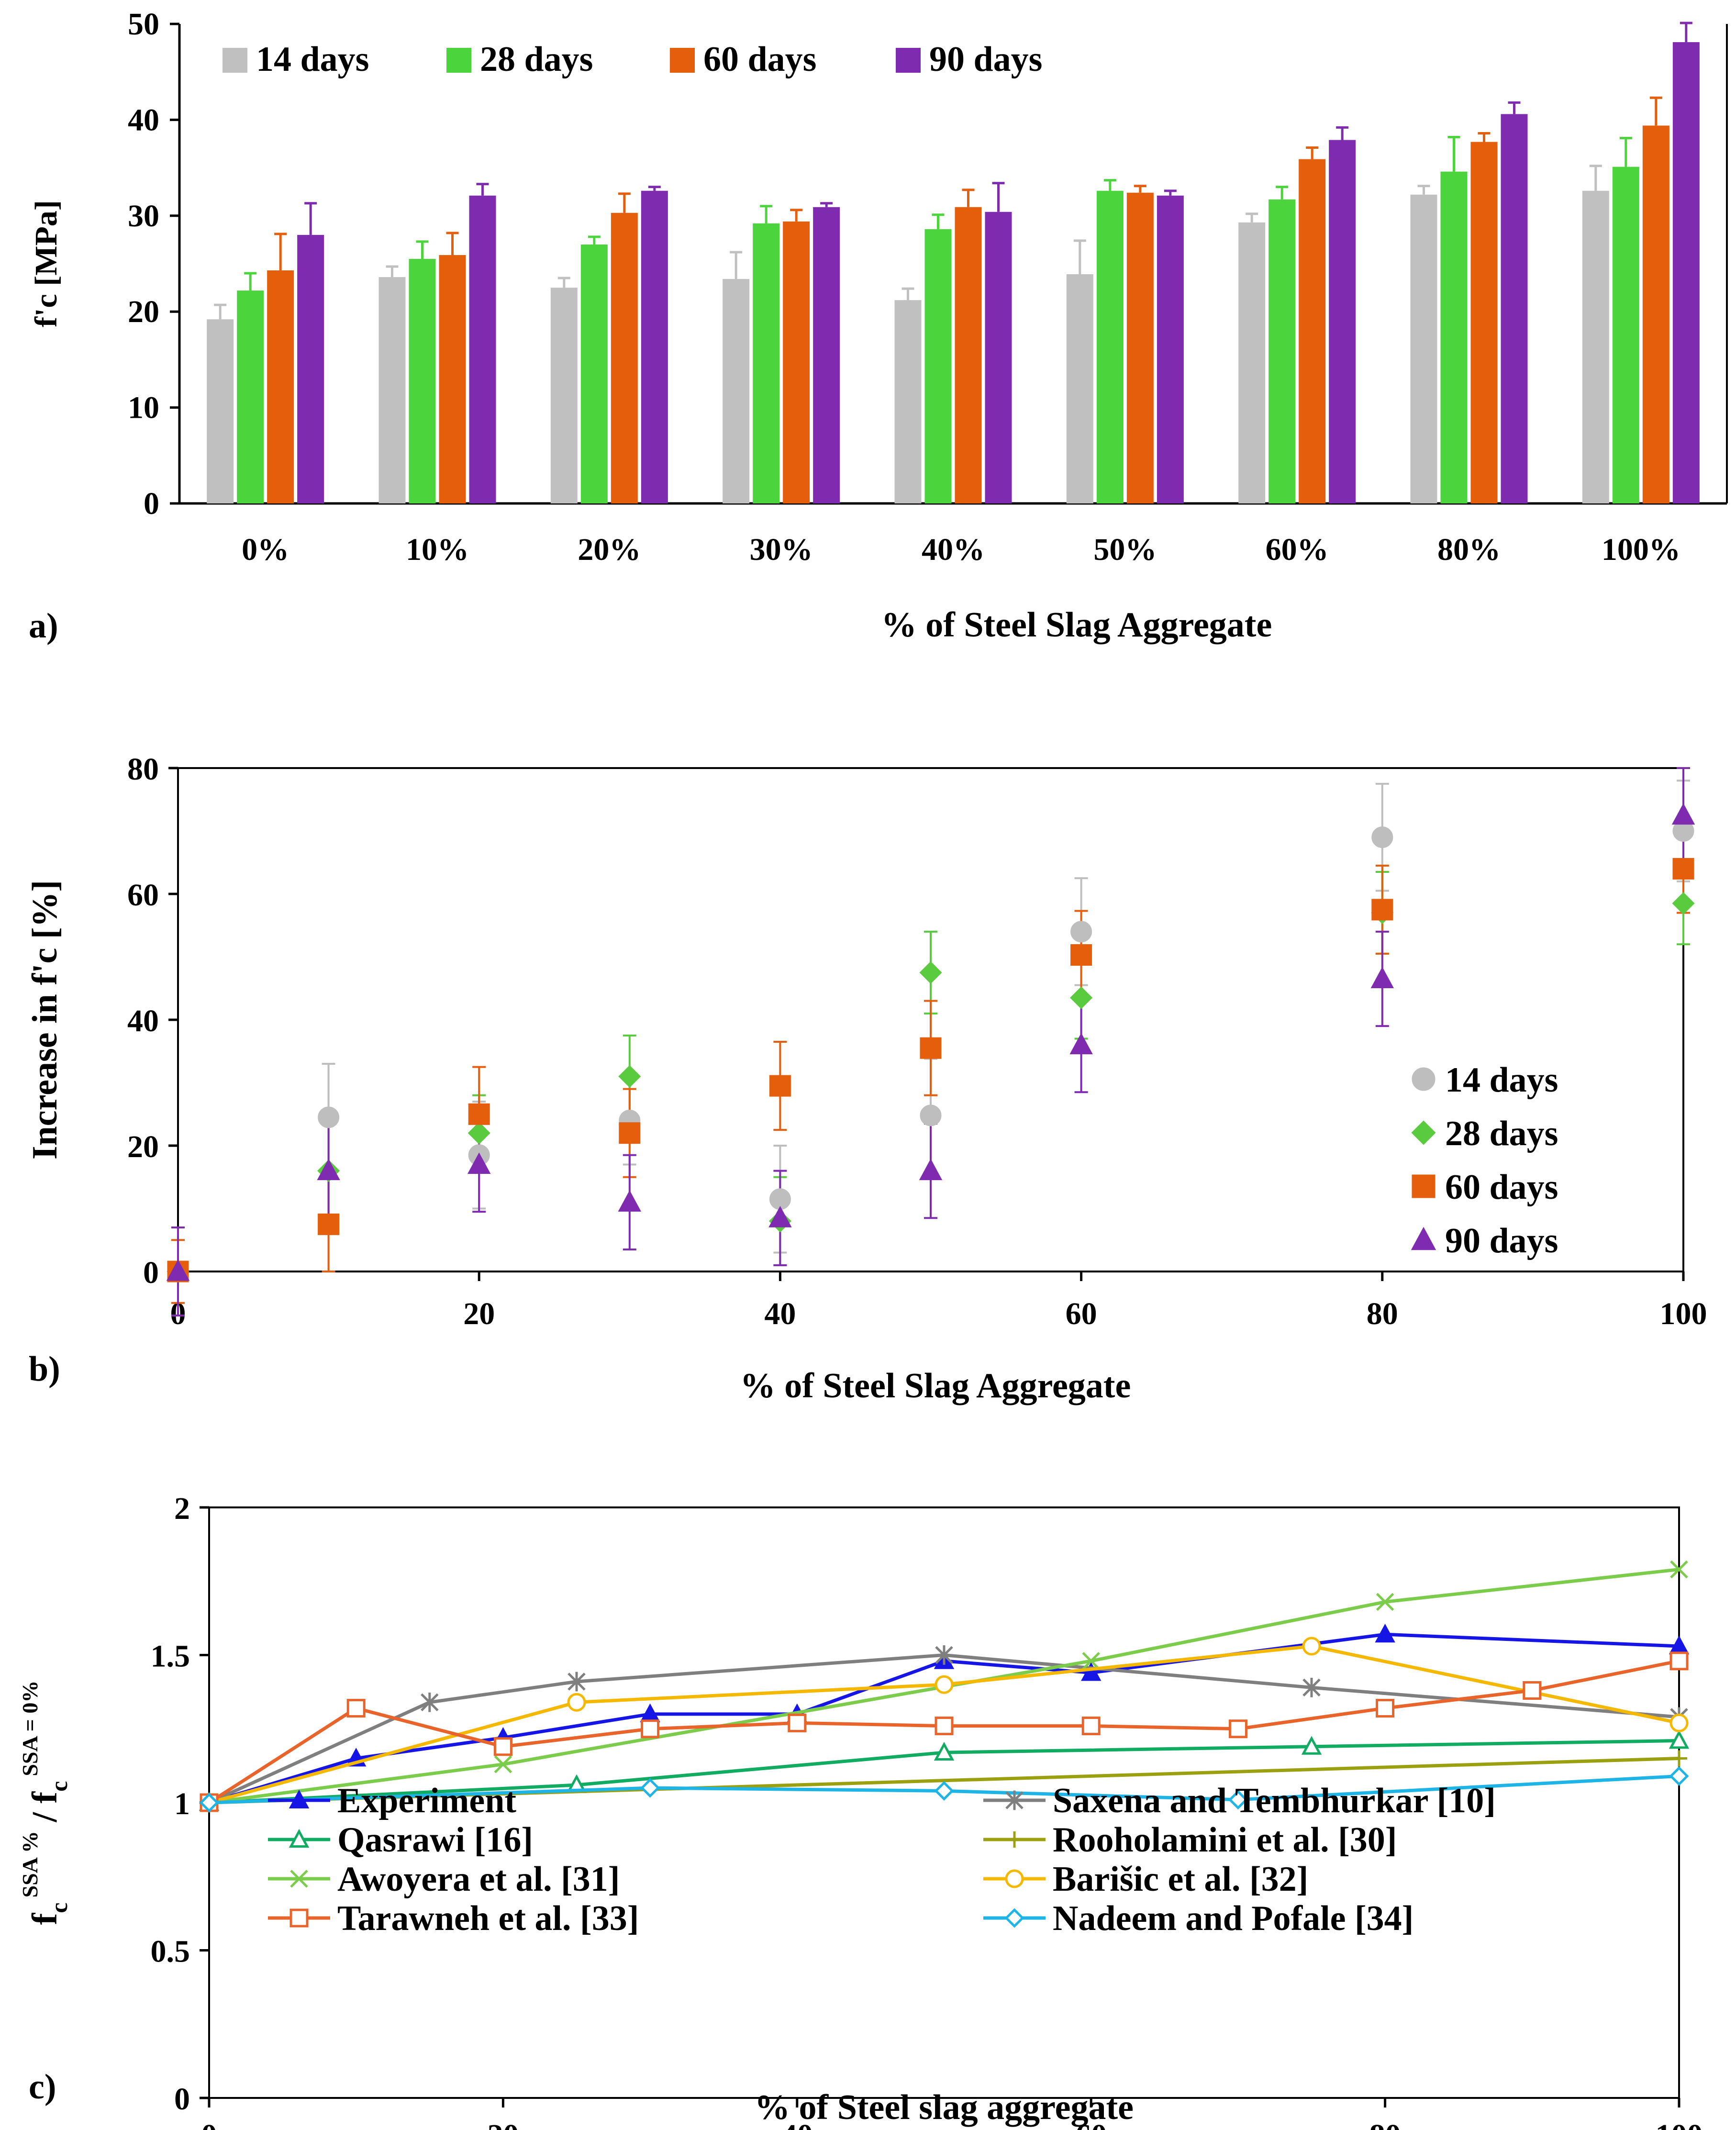 The height and width of the screenshot is (2130, 1736). I want to click on panel-a-y-tick-label: 0, so click(151, 503).